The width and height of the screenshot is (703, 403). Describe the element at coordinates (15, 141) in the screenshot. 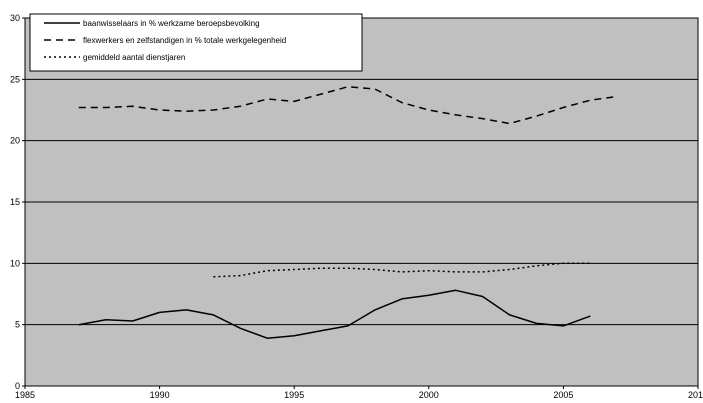

I see `y-tick-label: 20` at that location.